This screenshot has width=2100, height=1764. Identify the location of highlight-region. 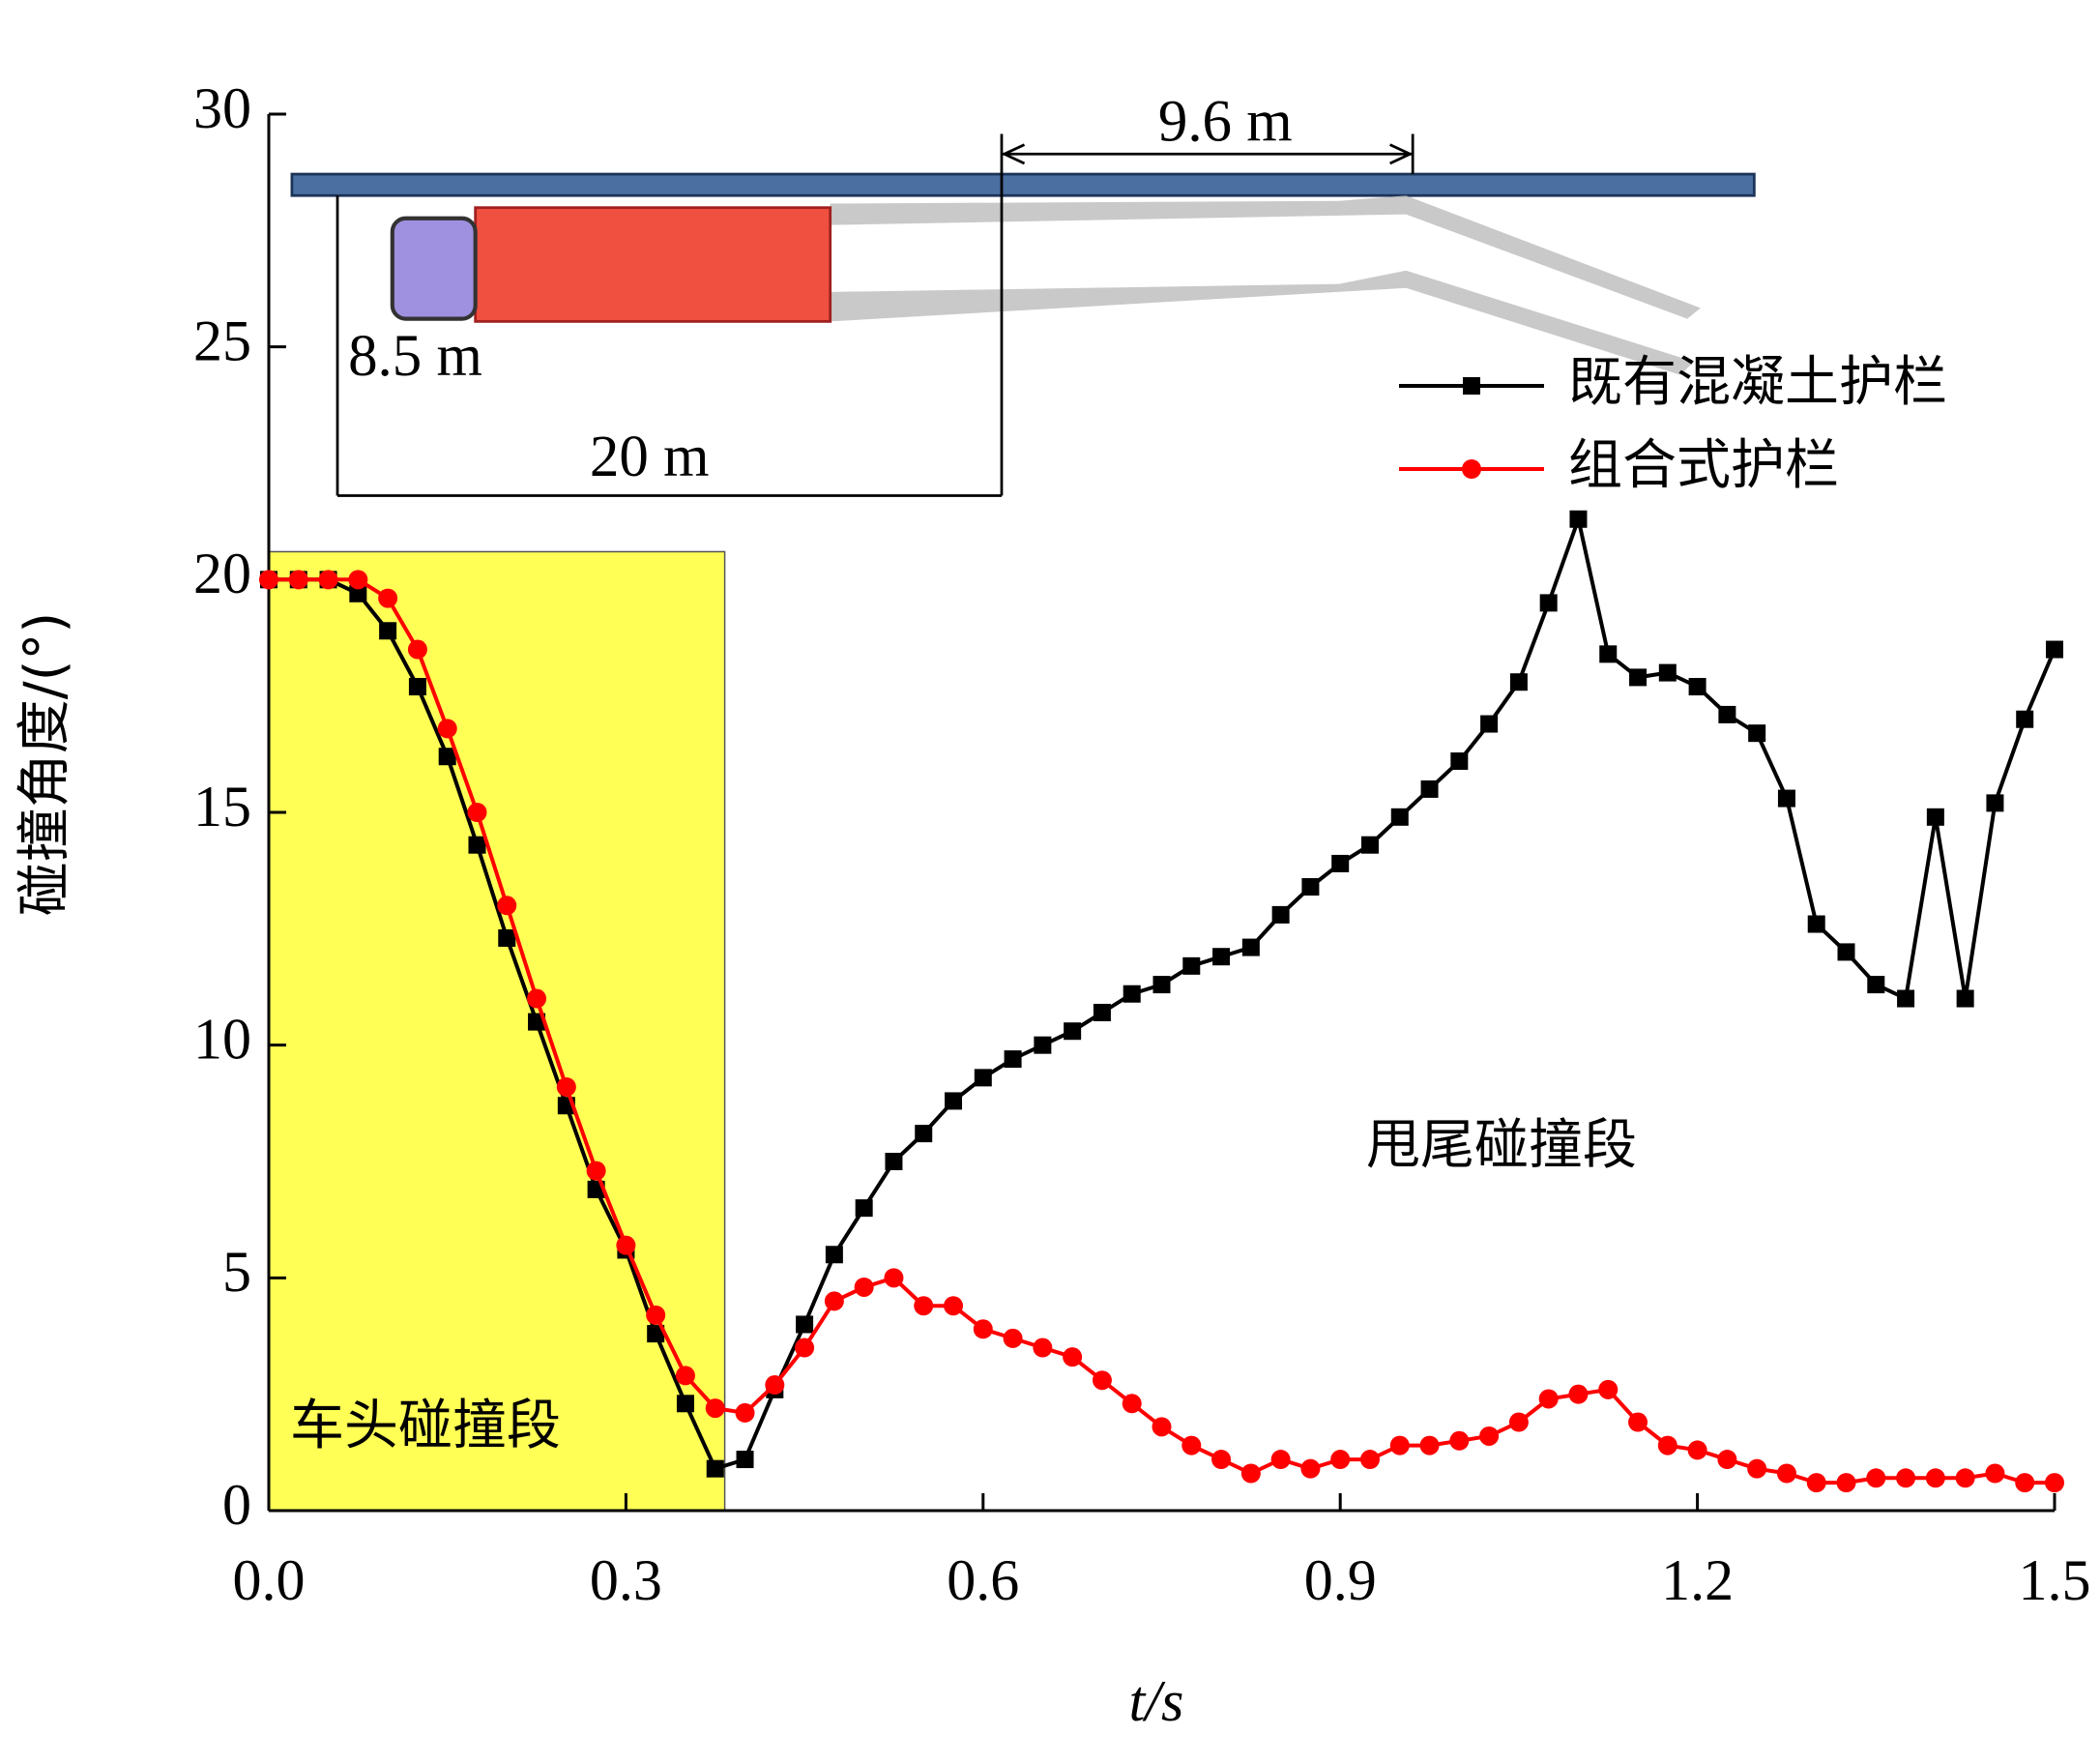
(497, 1031).